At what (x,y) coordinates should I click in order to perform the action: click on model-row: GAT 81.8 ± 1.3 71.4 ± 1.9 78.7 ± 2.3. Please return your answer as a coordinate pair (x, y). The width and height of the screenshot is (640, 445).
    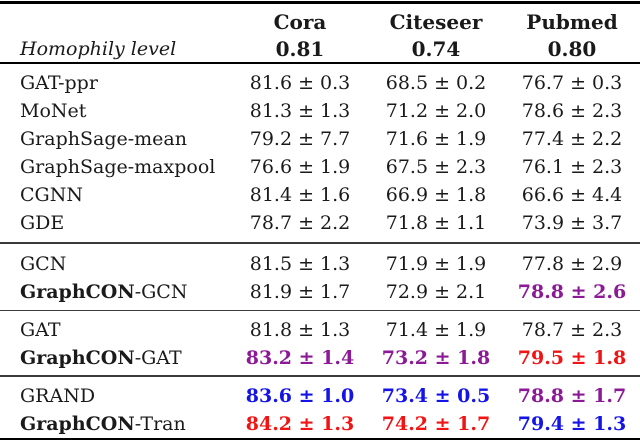
    Looking at the image, I should click on (320, 330).